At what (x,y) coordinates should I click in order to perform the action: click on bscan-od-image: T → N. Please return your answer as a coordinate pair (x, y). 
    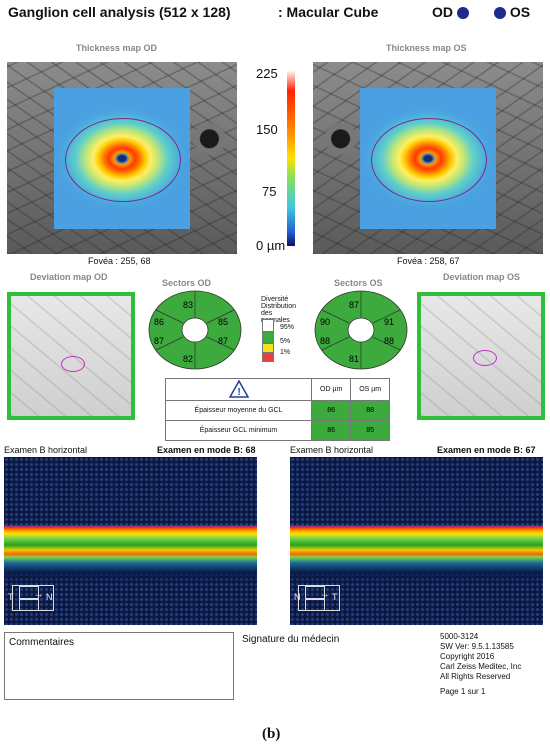
    Looking at the image, I should click on (130, 541).